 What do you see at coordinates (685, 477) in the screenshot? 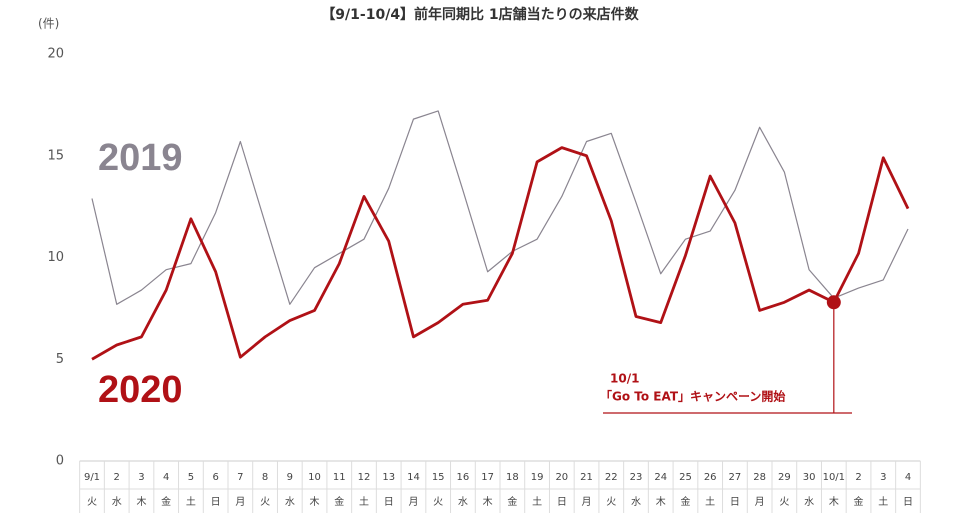
I see `x-tick-label: 25` at bounding box center [685, 477].